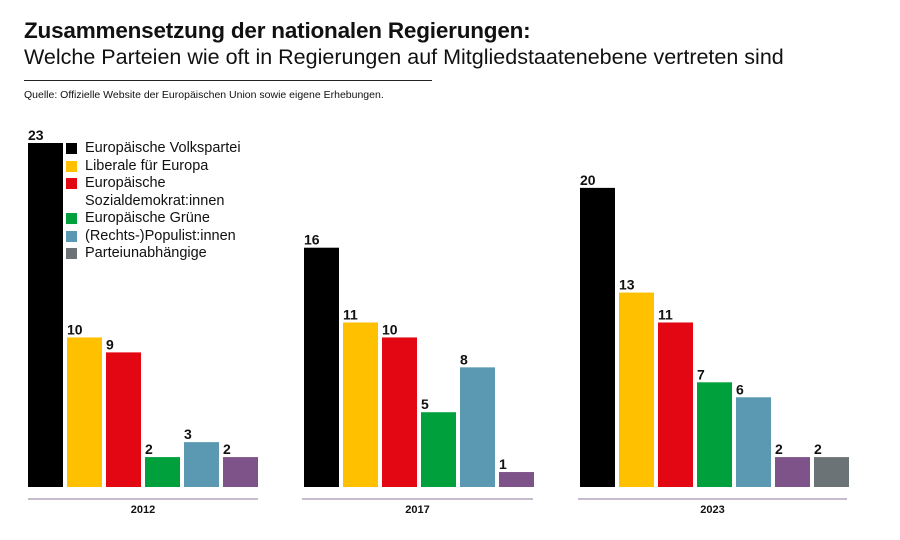 This screenshot has height=540, width=900. What do you see at coordinates (75, 329) in the screenshot?
I see `data-label-2012-2: 10` at bounding box center [75, 329].